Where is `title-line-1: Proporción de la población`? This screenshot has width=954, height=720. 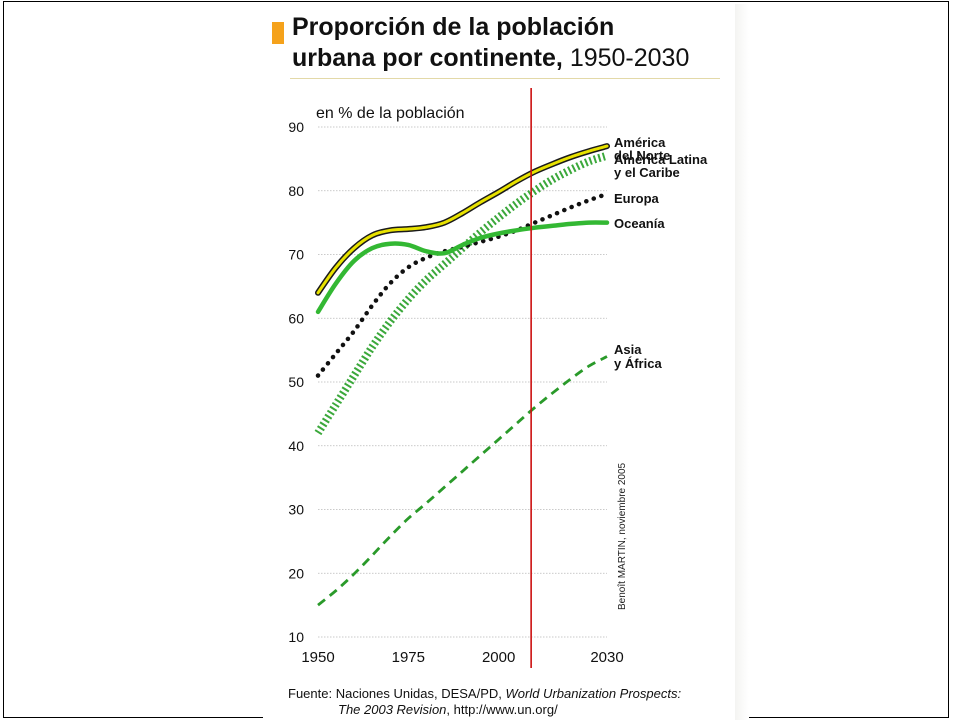
title-line-1: Proporción de la población is located at coordinates (453, 27).